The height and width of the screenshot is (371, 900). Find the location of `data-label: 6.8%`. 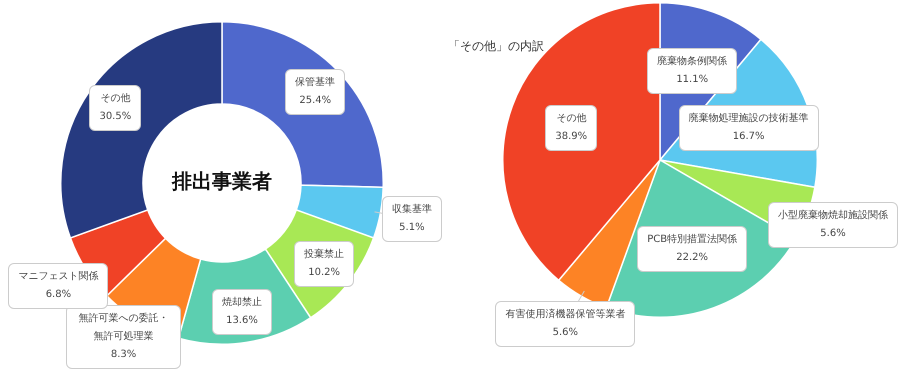

data-label: 6.8% is located at coordinates (58, 295).